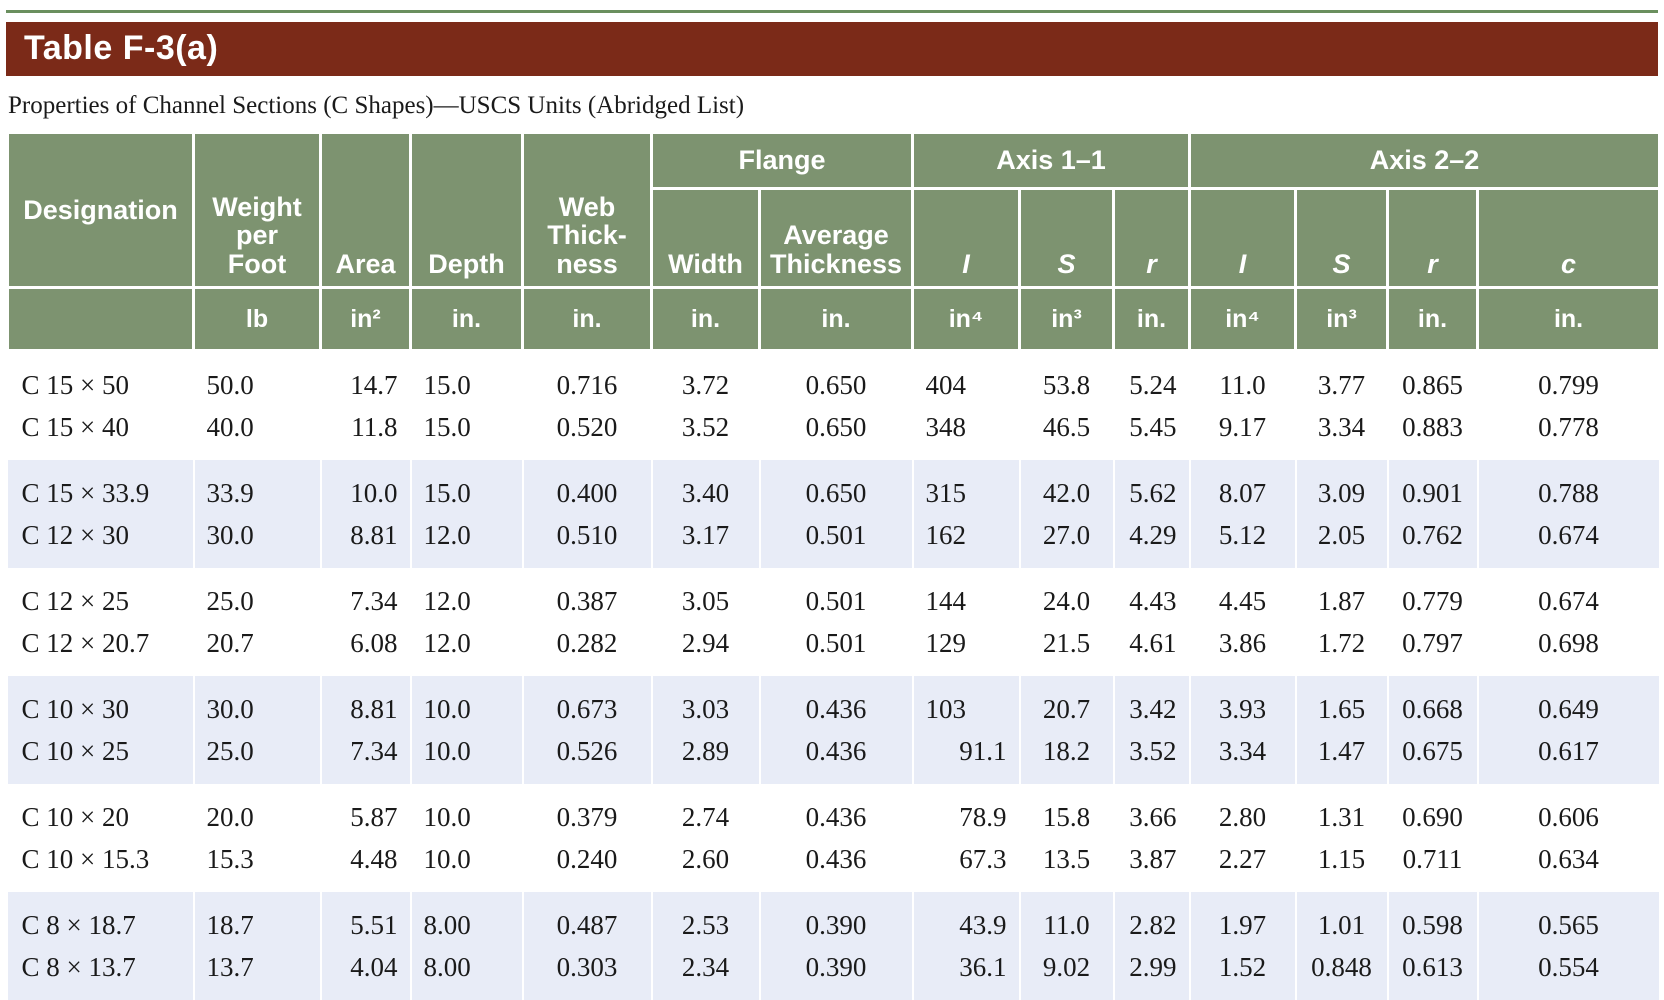 The image size is (1664, 1000). I want to click on cell-weight: 40.0, so click(257, 433).